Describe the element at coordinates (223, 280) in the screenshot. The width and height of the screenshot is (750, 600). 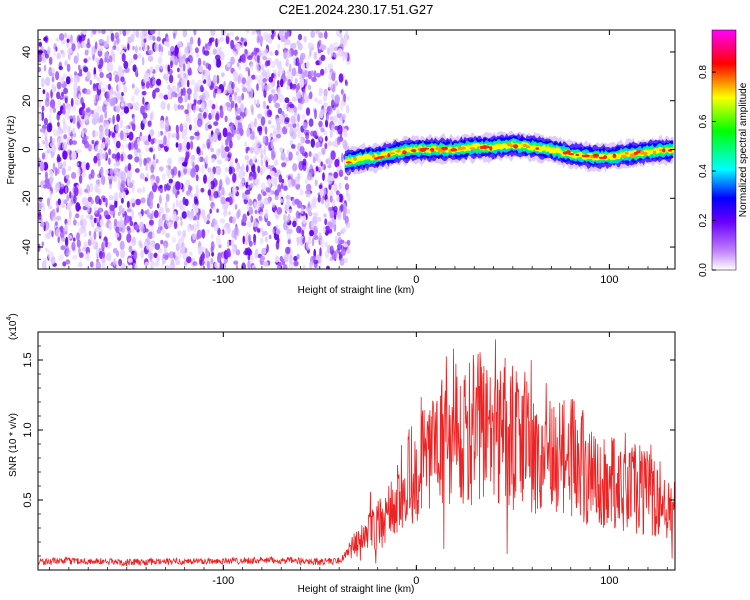
I see `x-tick-label: -100` at that location.